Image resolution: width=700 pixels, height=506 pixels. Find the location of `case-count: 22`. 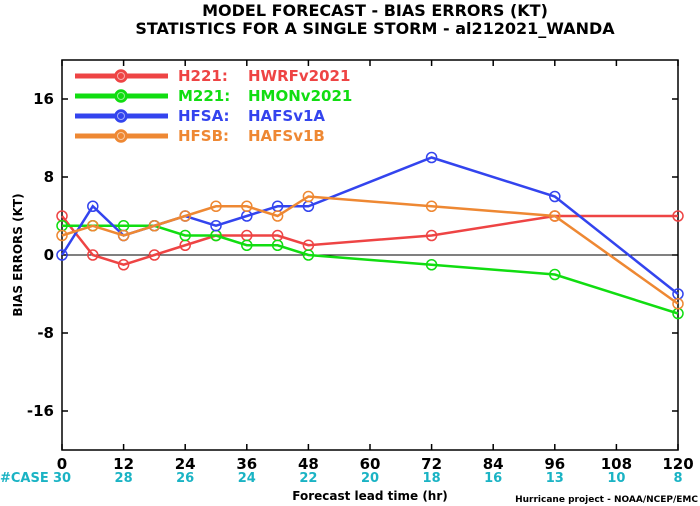

case-count: 22 is located at coordinates (308, 478).